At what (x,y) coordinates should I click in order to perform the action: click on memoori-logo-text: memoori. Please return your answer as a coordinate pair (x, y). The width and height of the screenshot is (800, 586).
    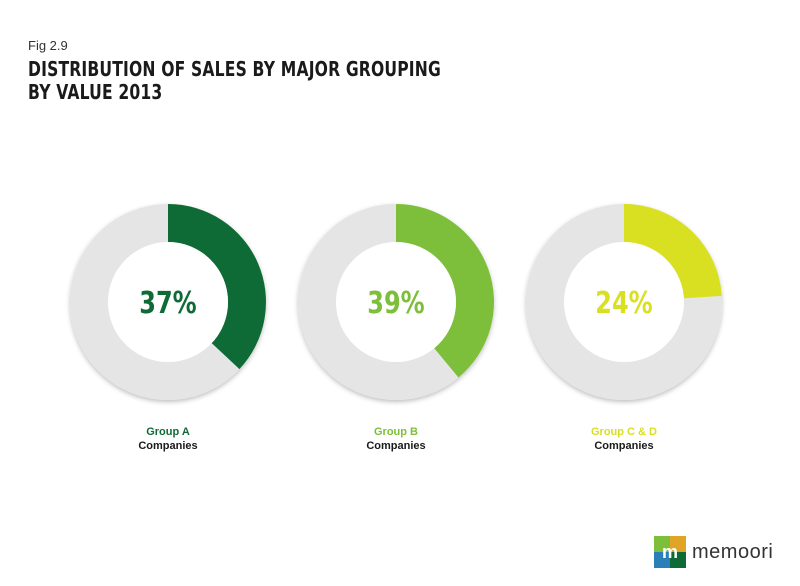
    Looking at the image, I should click on (733, 552).